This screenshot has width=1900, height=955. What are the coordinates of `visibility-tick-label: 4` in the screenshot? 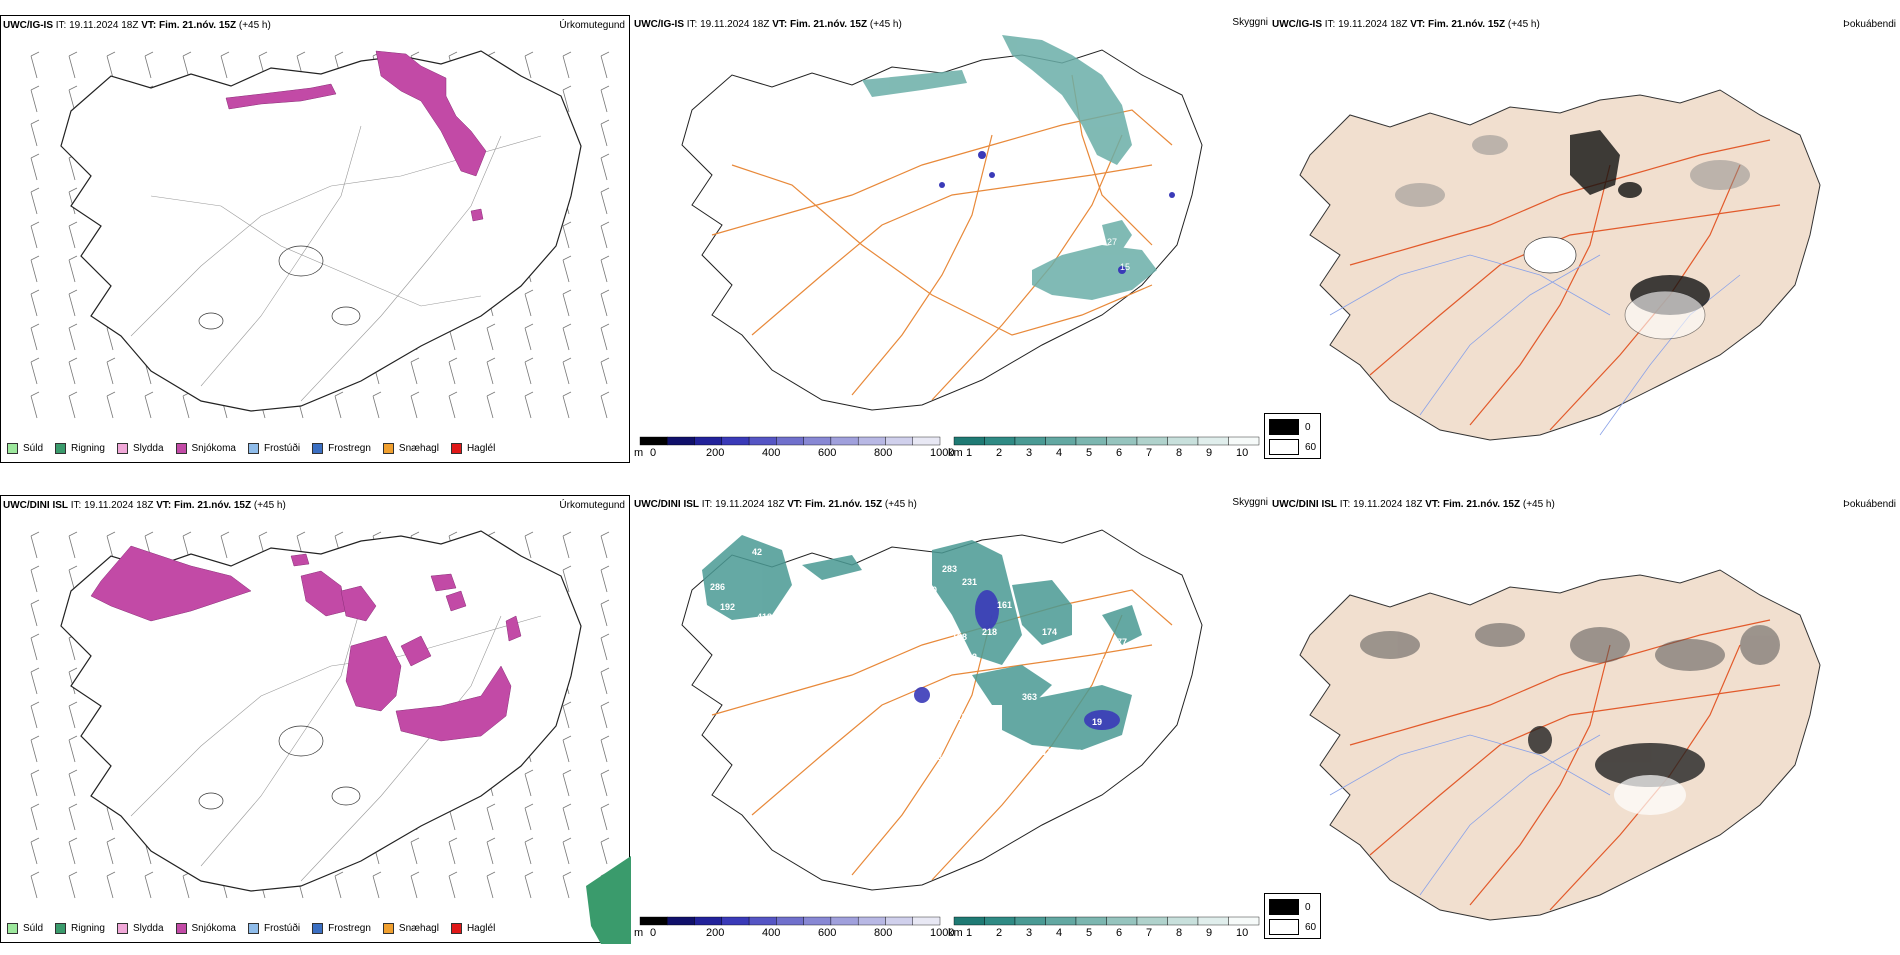 It's located at (1059, 933).